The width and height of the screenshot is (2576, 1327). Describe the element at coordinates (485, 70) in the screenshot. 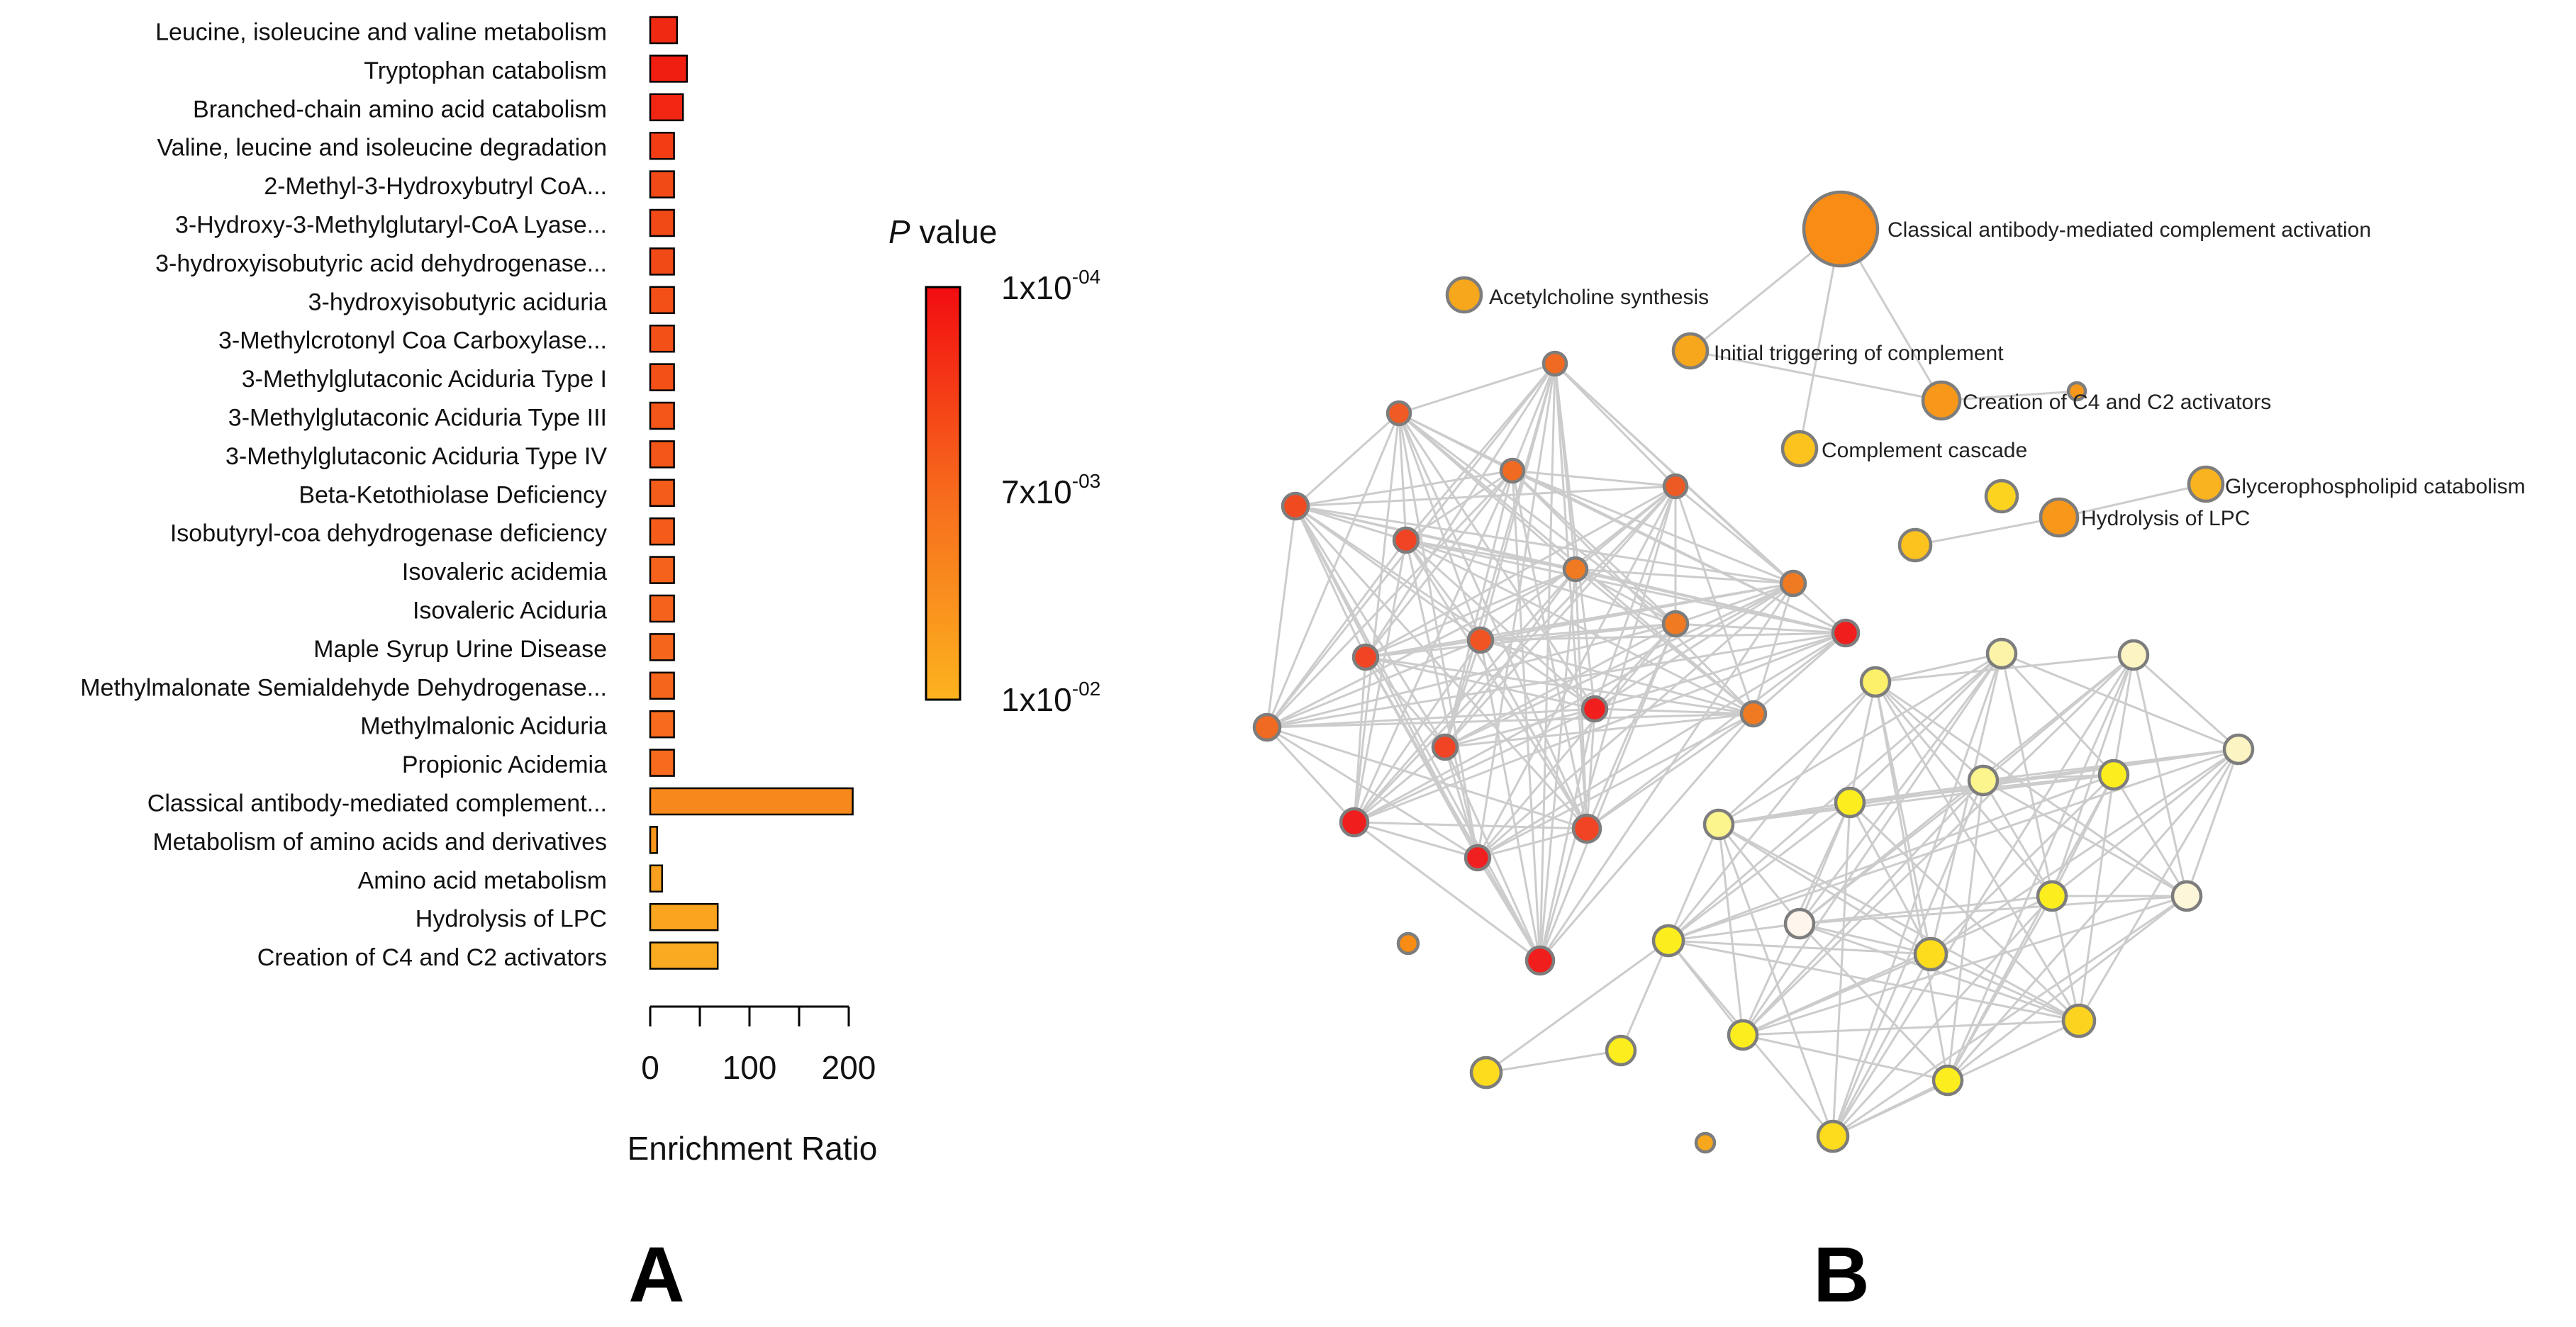

I see `category-label: Tryptophan catabolism` at that location.